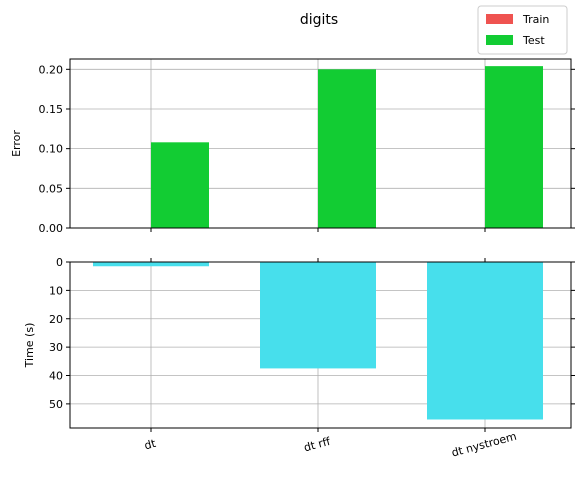  I want to click on error-y-tick-label: 0.05, so click(51, 188).